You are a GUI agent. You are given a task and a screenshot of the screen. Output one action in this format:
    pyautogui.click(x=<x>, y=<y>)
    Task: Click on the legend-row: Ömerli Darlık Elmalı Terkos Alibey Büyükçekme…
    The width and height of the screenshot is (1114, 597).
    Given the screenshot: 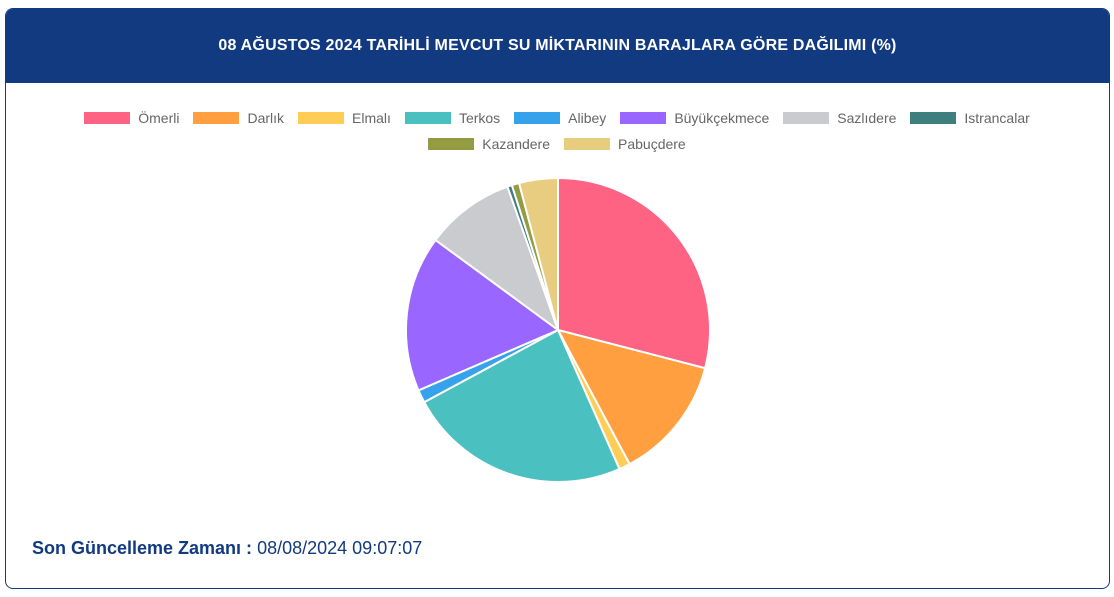 What is the action you would take?
    pyautogui.click(x=557, y=118)
    